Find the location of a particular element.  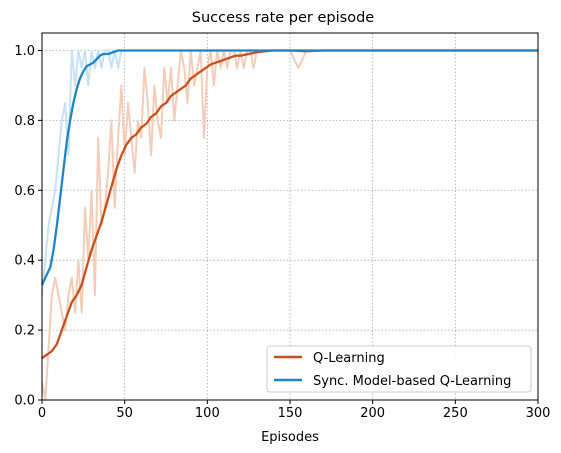

y-tick-label: 1.0 is located at coordinates (24, 51).